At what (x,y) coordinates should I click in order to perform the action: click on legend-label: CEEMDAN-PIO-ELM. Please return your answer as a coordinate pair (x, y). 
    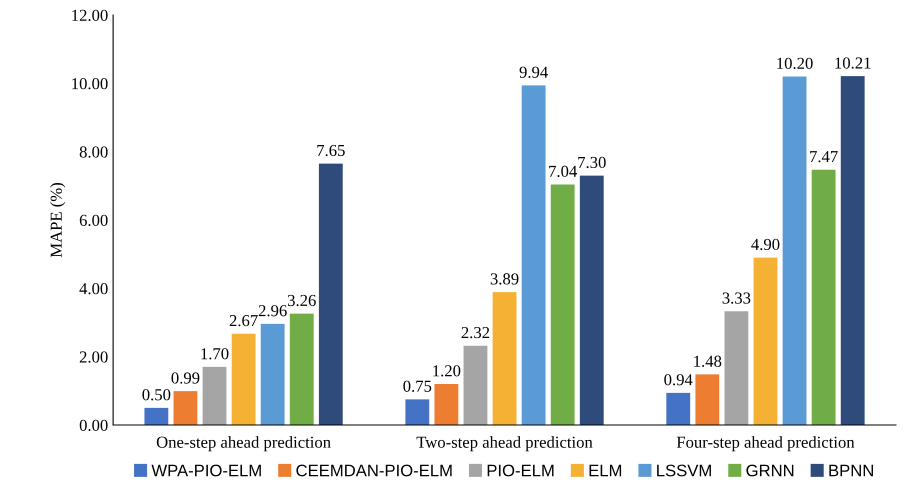
    Looking at the image, I should click on (374, 470).